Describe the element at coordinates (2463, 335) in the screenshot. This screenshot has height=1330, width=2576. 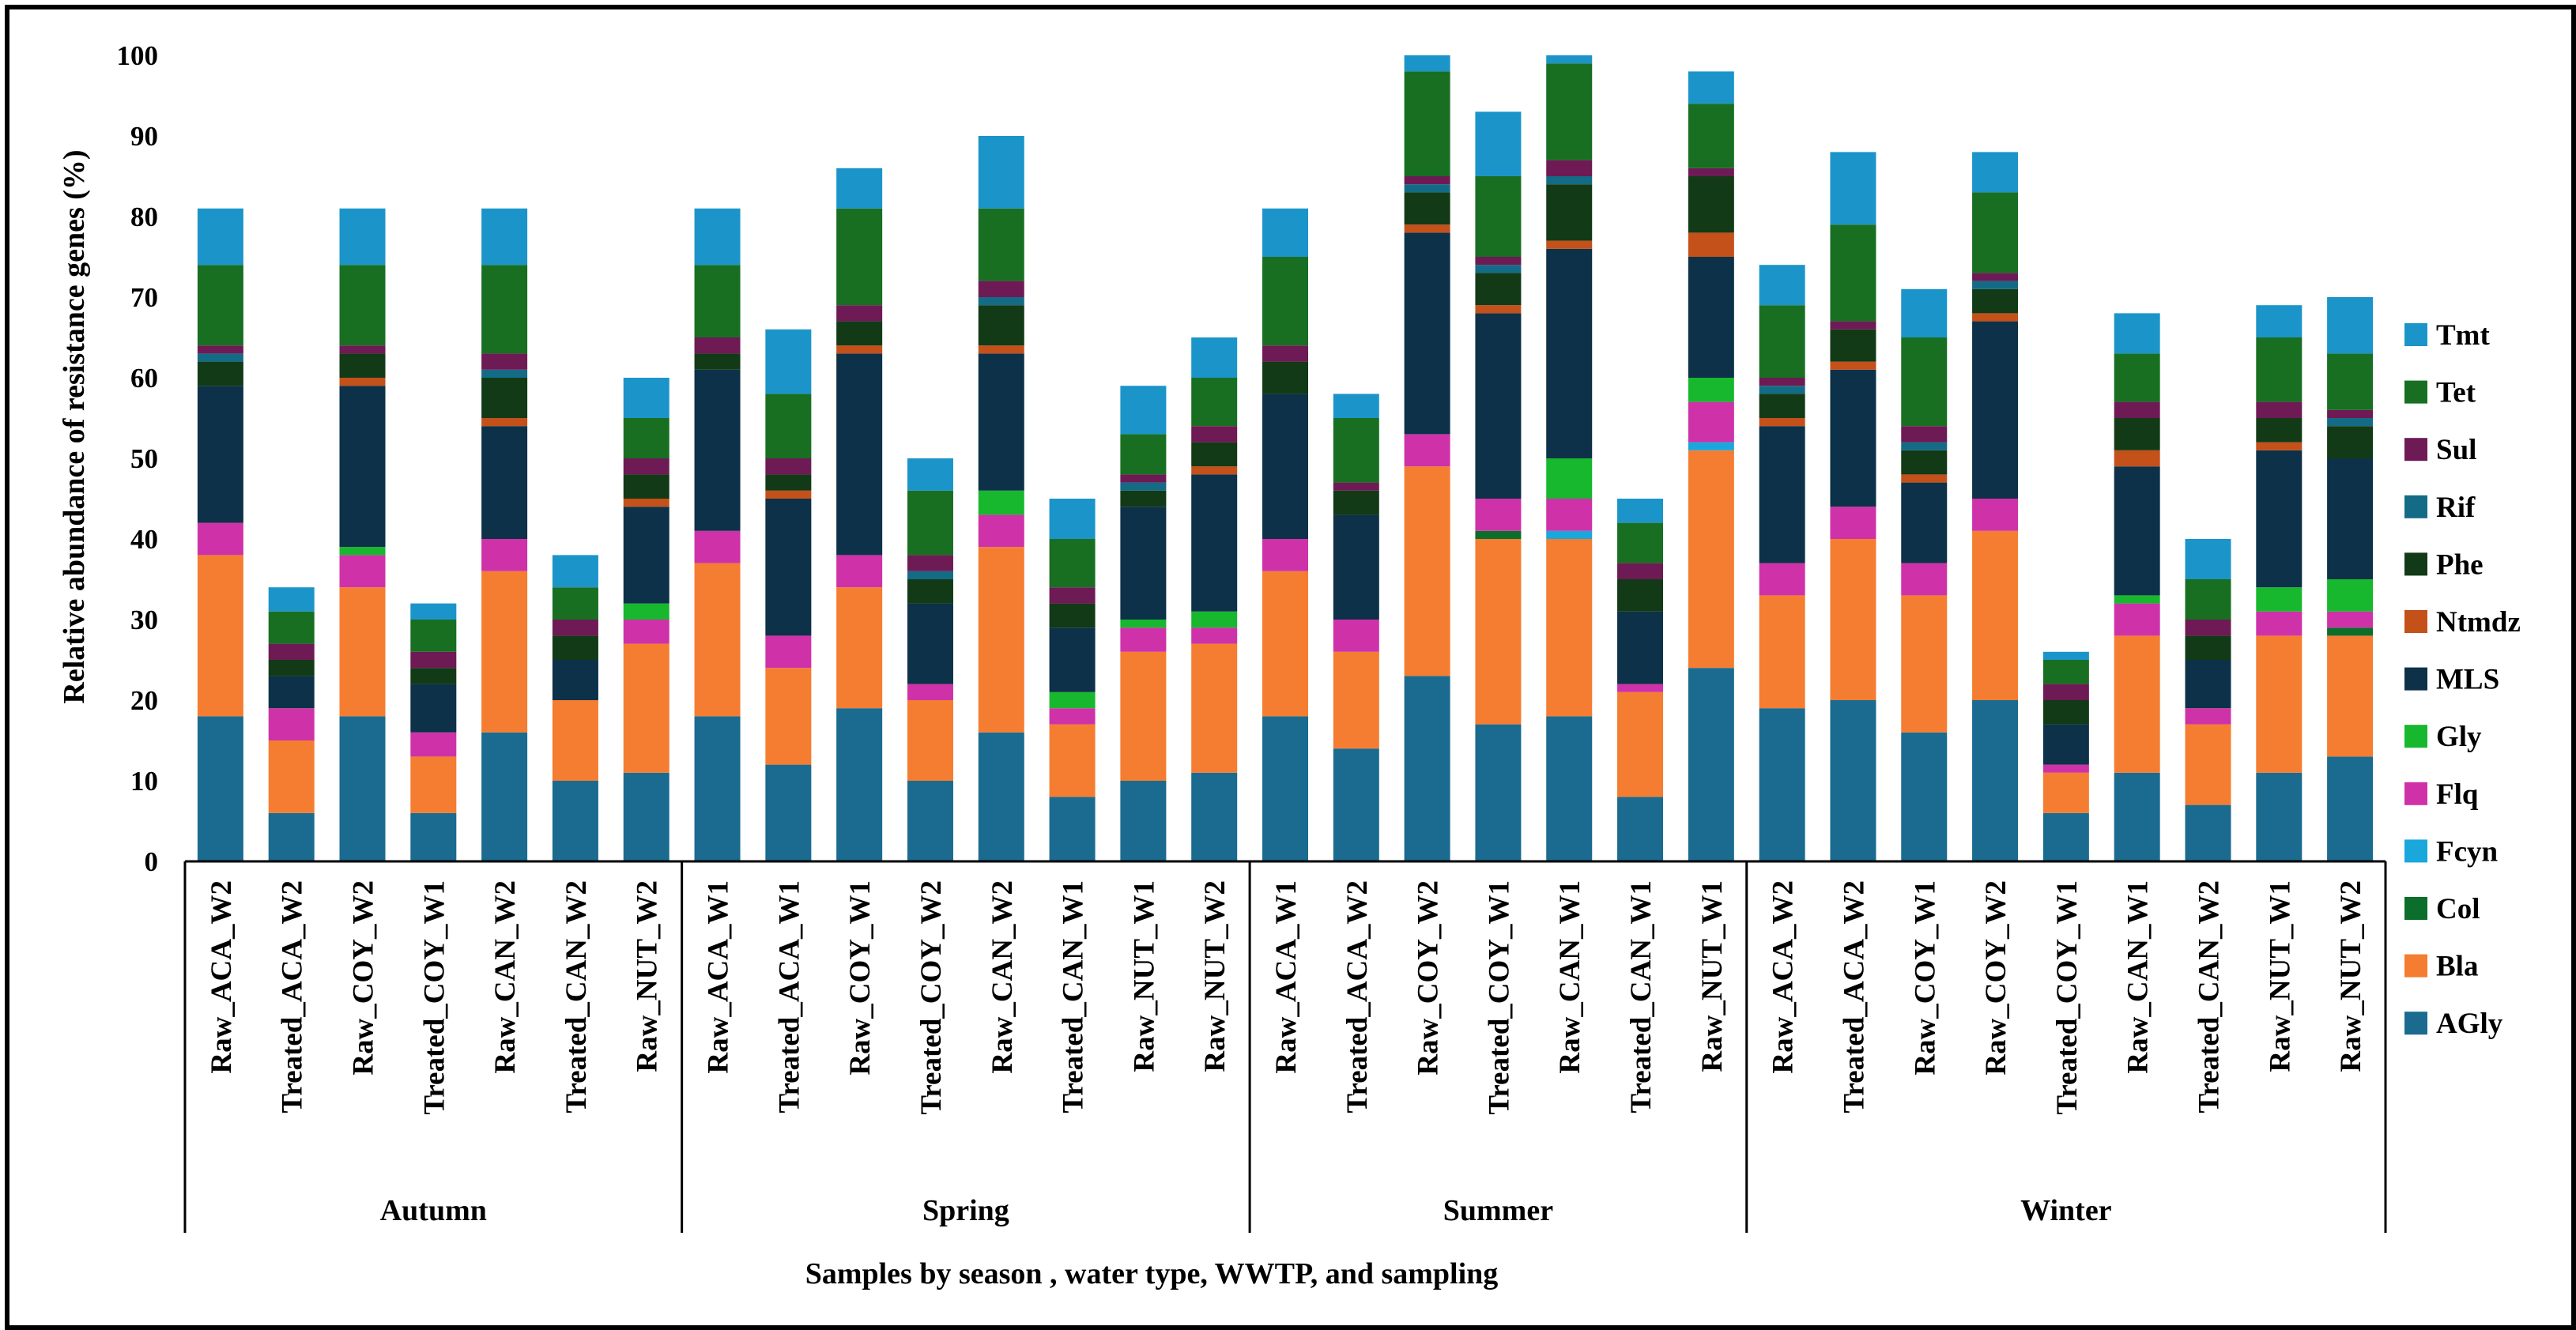
I see `legend-label: Tmt` at that location.